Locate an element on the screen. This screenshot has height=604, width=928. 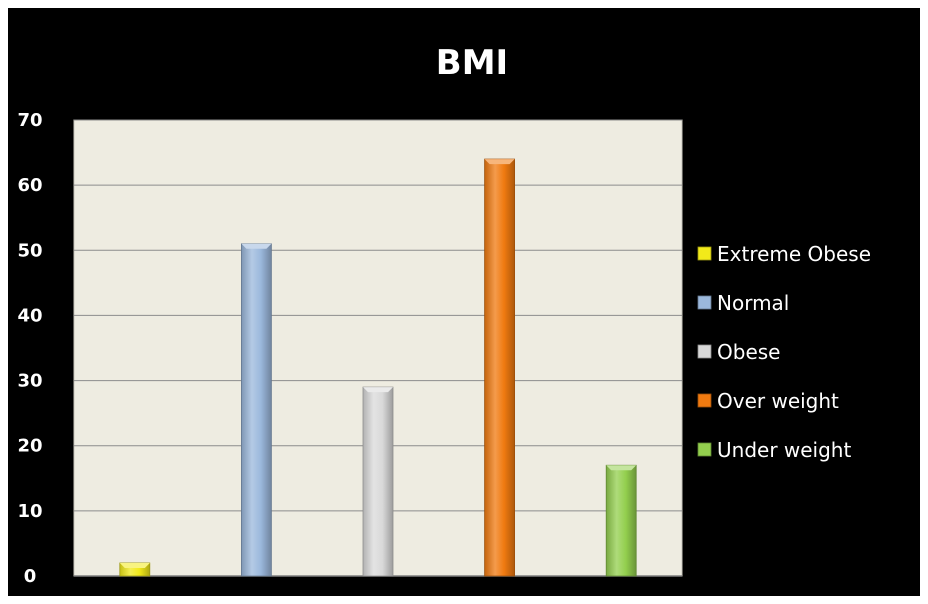
legend-item: Obese is located at coordinates (738, 352).